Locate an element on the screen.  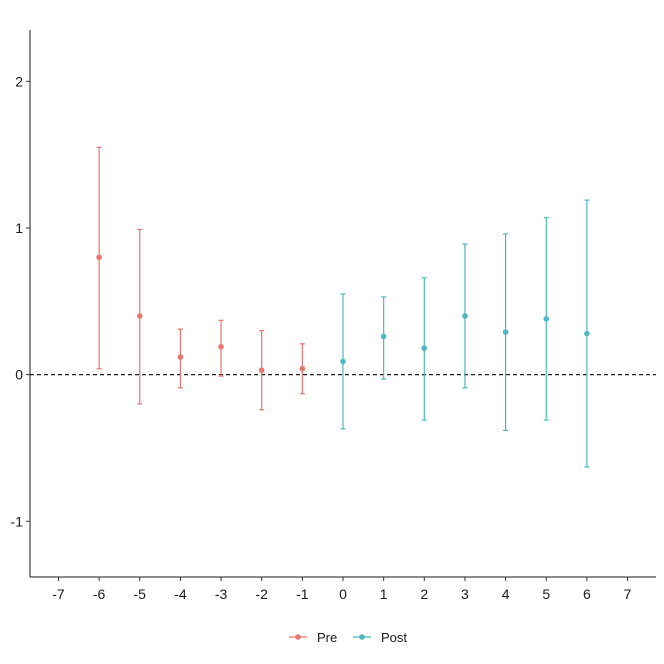
y-tick-label: -1 is located at coordinates (17, 521).